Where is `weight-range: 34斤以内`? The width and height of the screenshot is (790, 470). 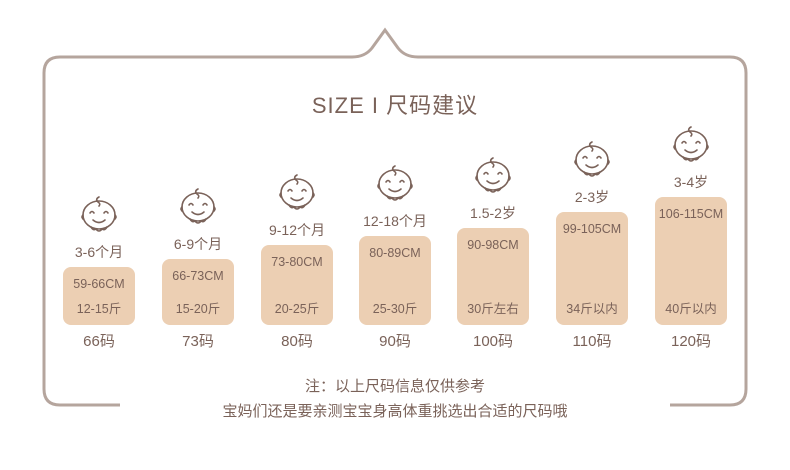 weight-range: 34斤以内 is located at coordinates (592, 309).